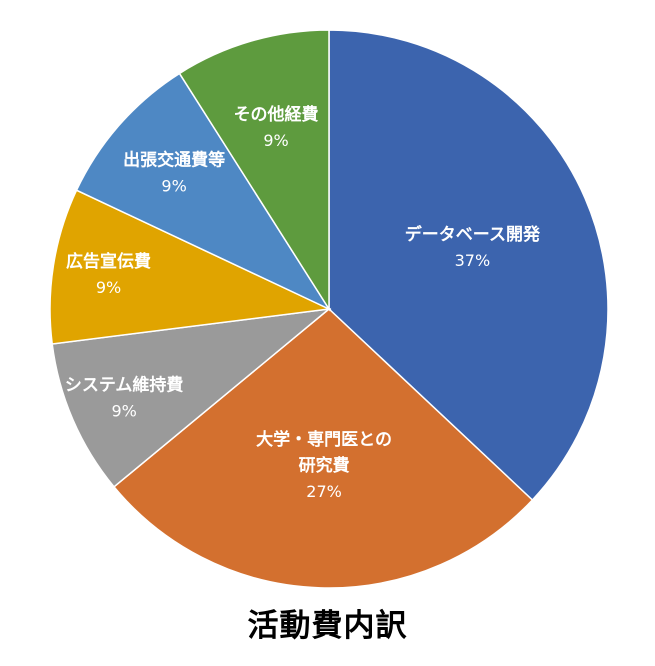 The image size is (655, 666). What do you see at coordinates (473, 247) in the screenshot?
I see `slice-label: データベース開発 37%` at bounding box center [473, 247].